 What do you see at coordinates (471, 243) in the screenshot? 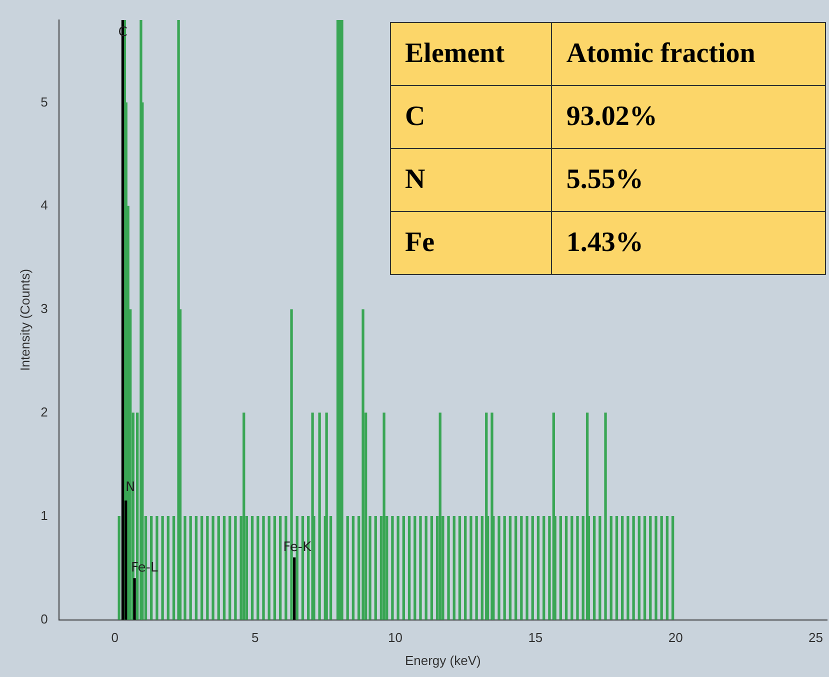
I see `annotation: Fe` at bounding box center [471, 243].